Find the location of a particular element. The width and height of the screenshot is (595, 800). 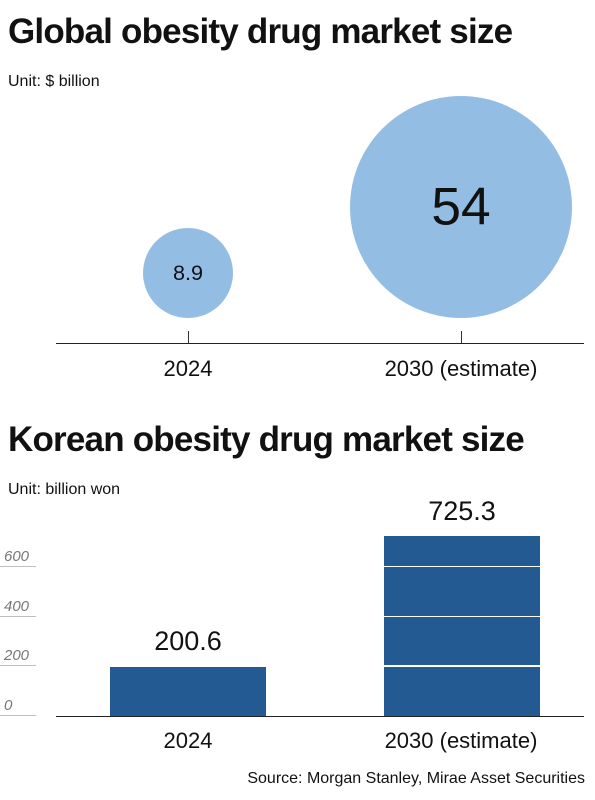

korea-category-label-2030: 2030 (estimate) is located at coordinates (461, 740).